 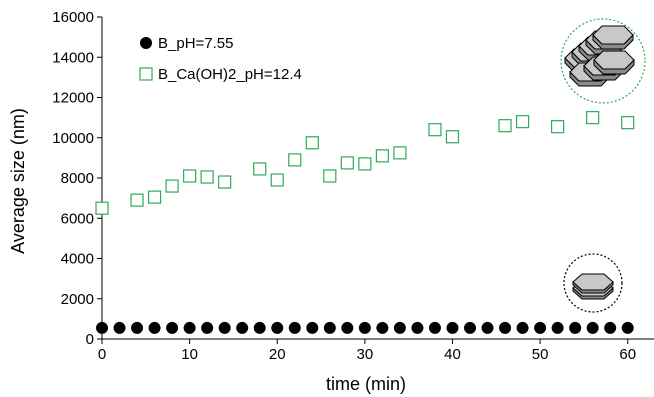 I want to click on y-tick-label: 0, so click(x=90, y=339).